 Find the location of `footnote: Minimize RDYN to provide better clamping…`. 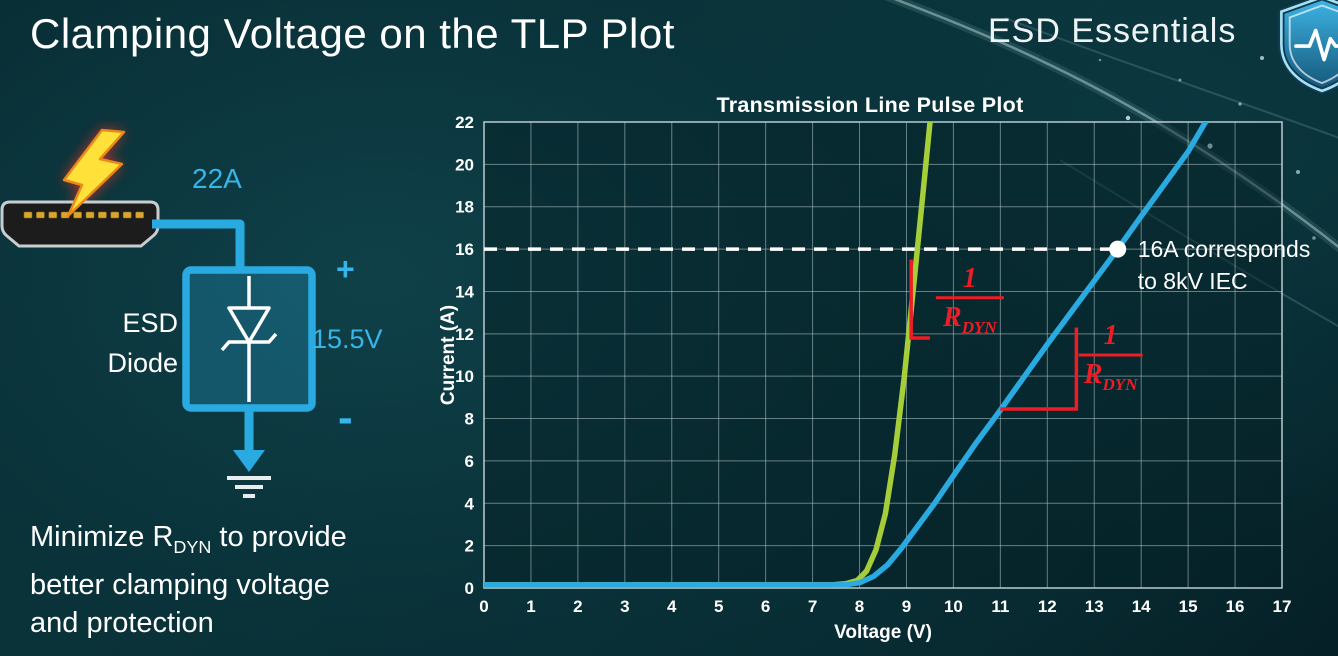

footnote: Minimize RDYN to provide better clamping… is located at coordinates (188, 580).